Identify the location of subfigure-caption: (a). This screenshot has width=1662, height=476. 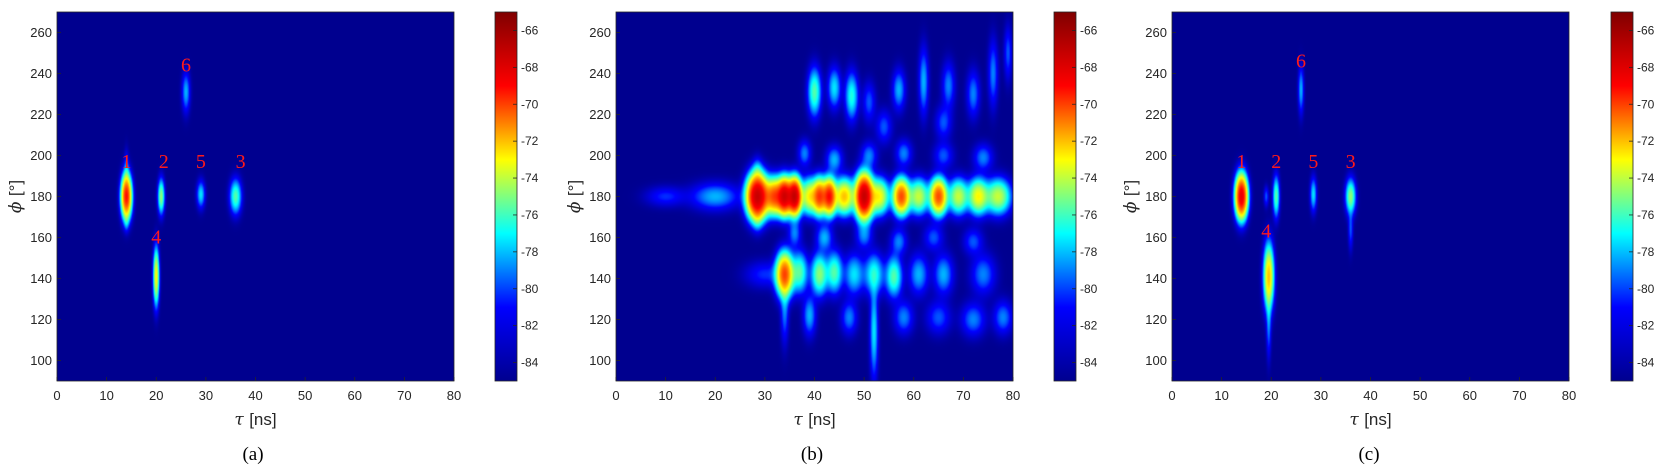
(252, 454).